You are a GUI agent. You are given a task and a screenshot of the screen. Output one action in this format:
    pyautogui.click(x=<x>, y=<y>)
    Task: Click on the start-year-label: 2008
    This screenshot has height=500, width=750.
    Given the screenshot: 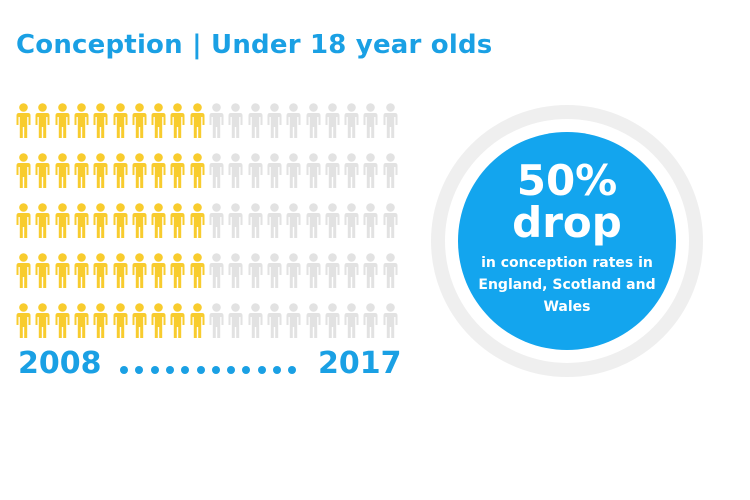 What is the action you would take?
    pyautogui.click(x=60, y=363)
    